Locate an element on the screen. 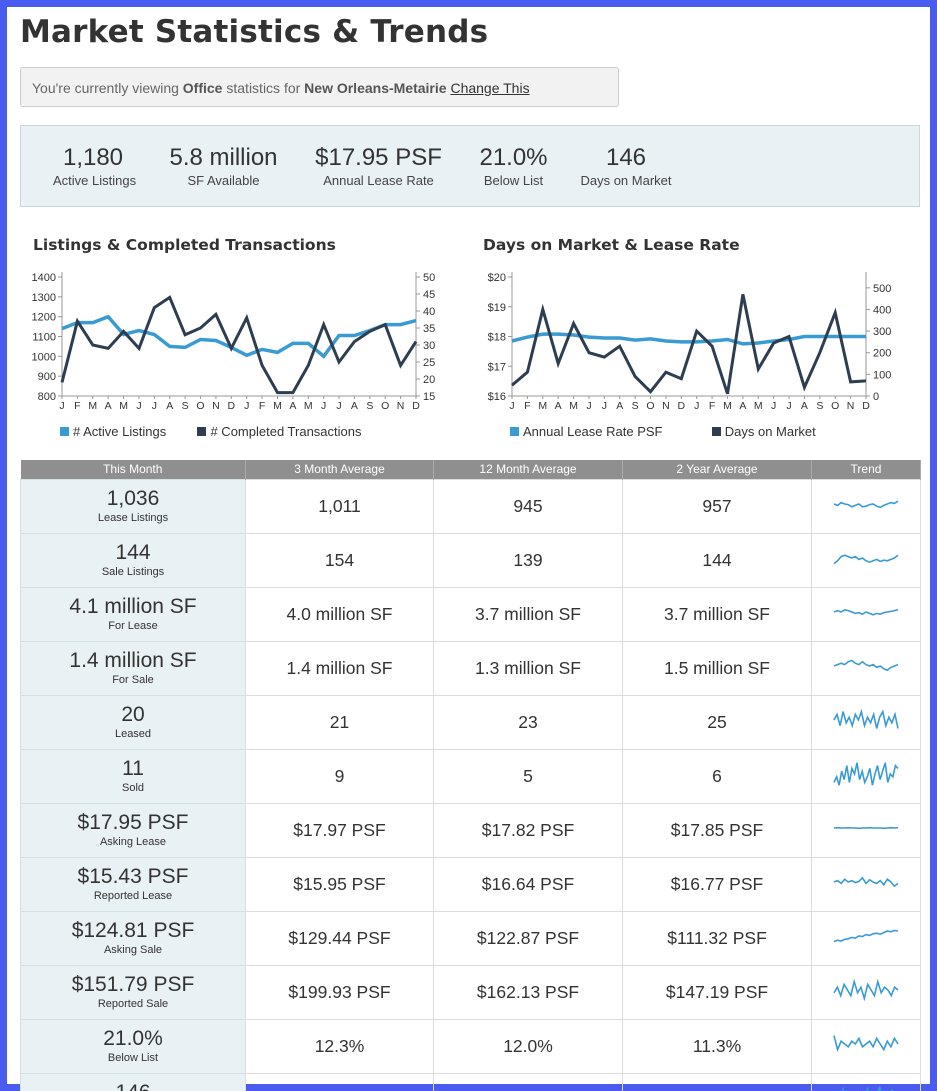 This screenshot has width=937, height=1091. y-tick-label-left: $16 is located at coordinates (497, 397).